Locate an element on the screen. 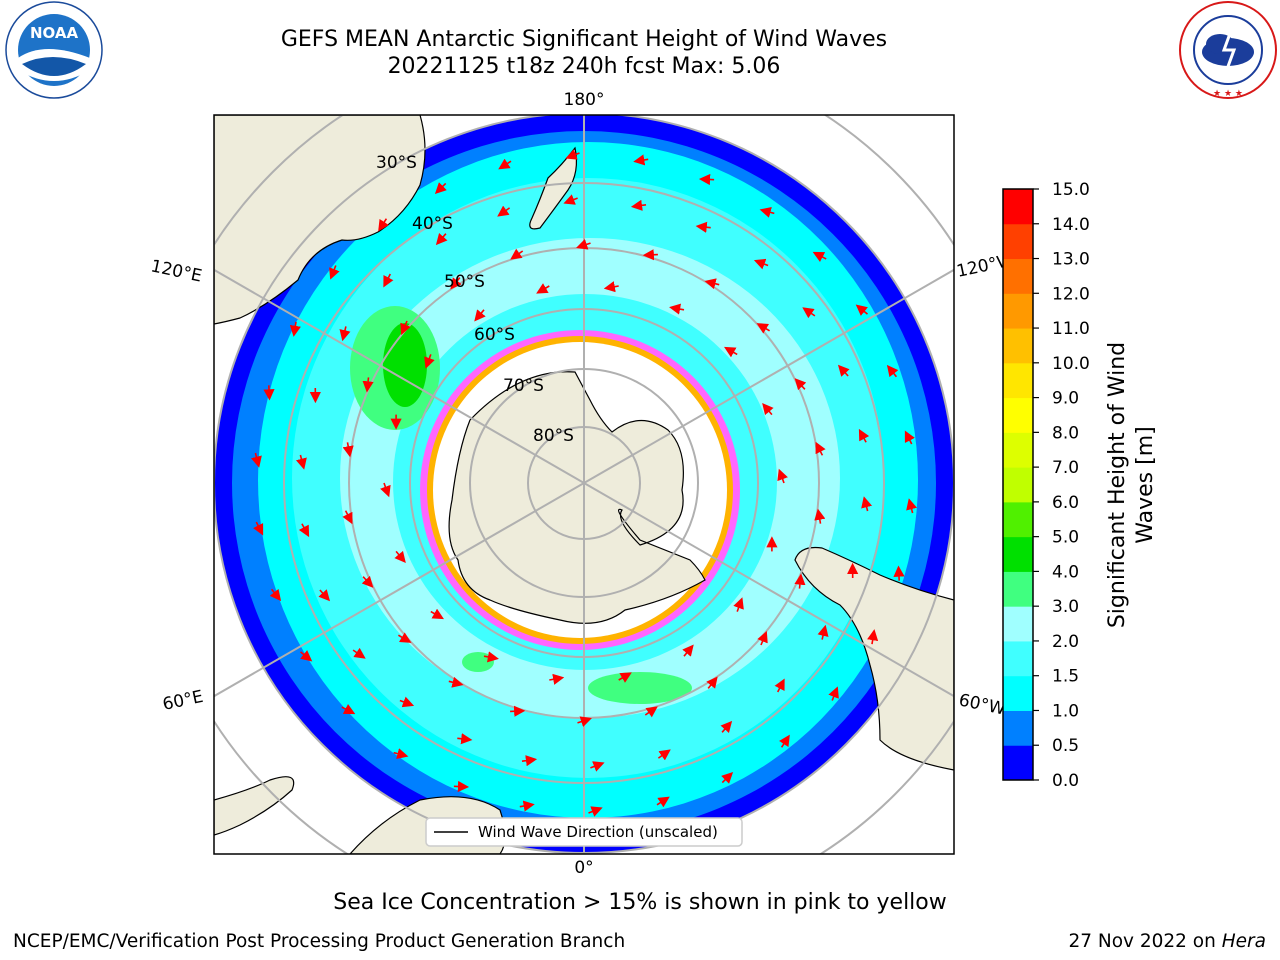  lon-label-180: 180° is located at coordinates (584, 100).